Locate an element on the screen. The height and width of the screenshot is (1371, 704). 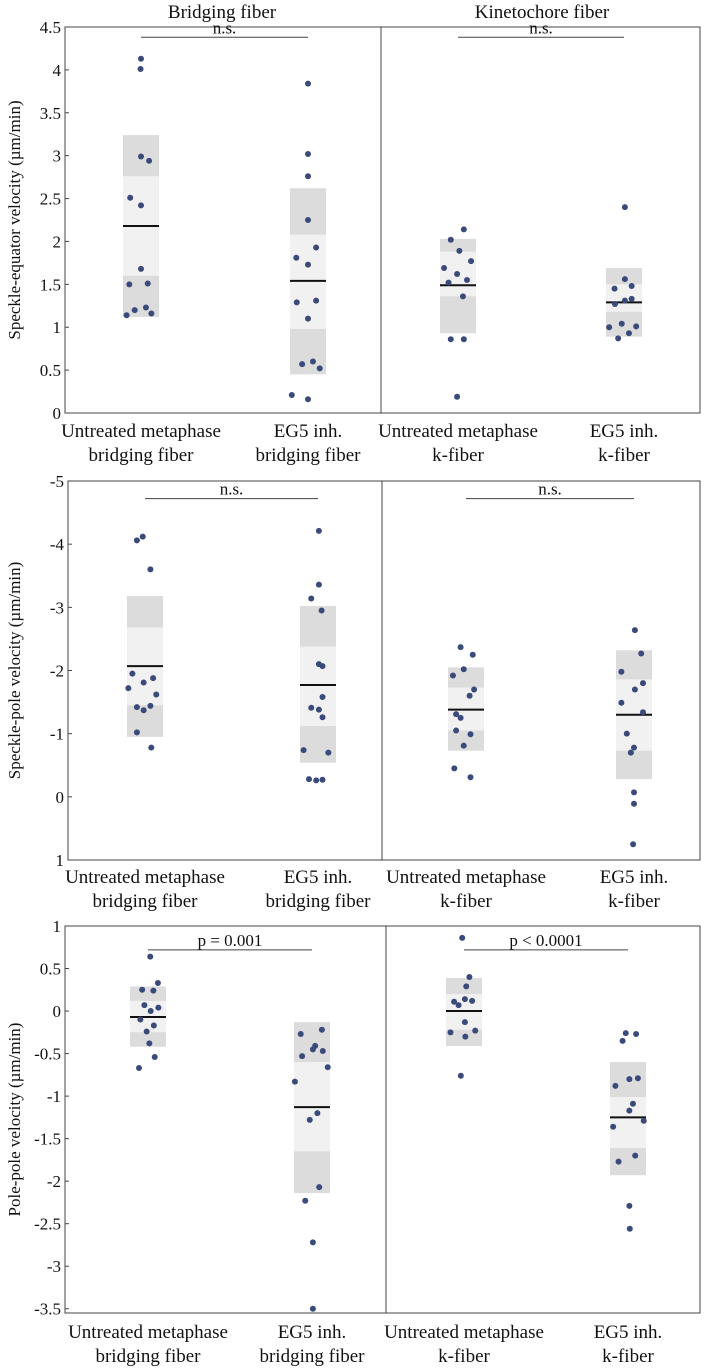
y-tick-label: 4.5 is located at coordinates (50, 27).